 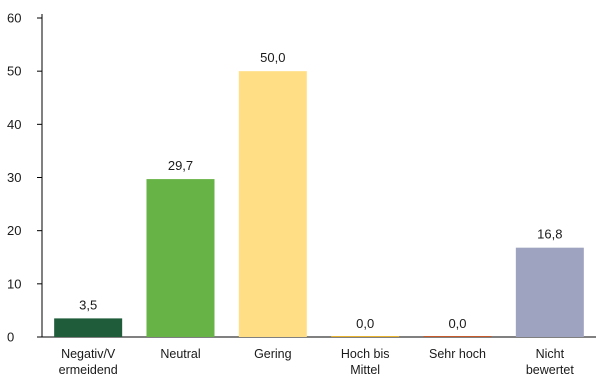 What do you see at coordinates (273, 354) in the screenshot?
I see `category-label: Gering` at bounding box center [273, 354].